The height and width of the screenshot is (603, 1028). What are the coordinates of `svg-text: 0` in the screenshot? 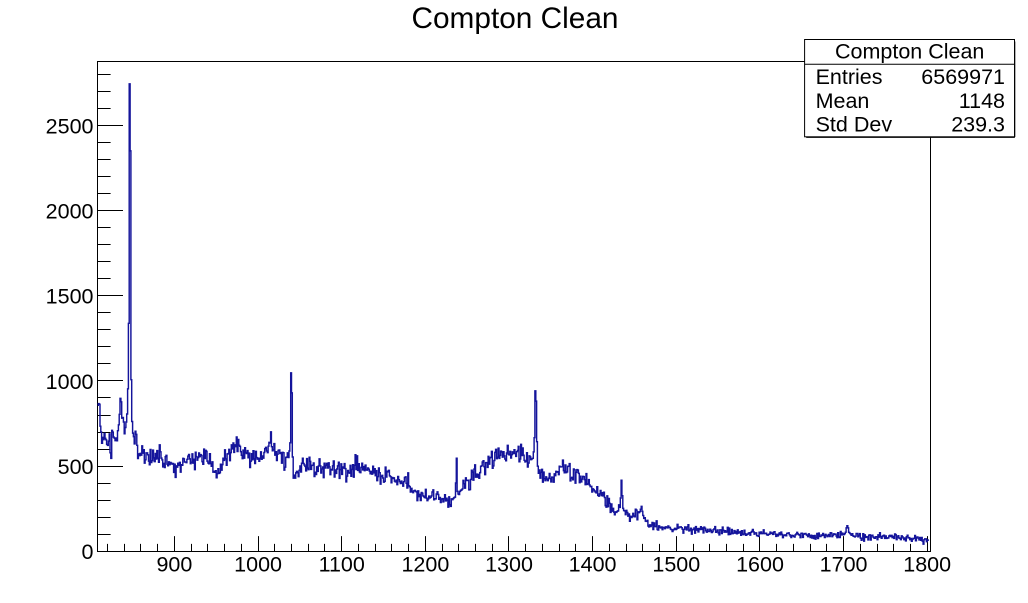 It's located at (88, 552).